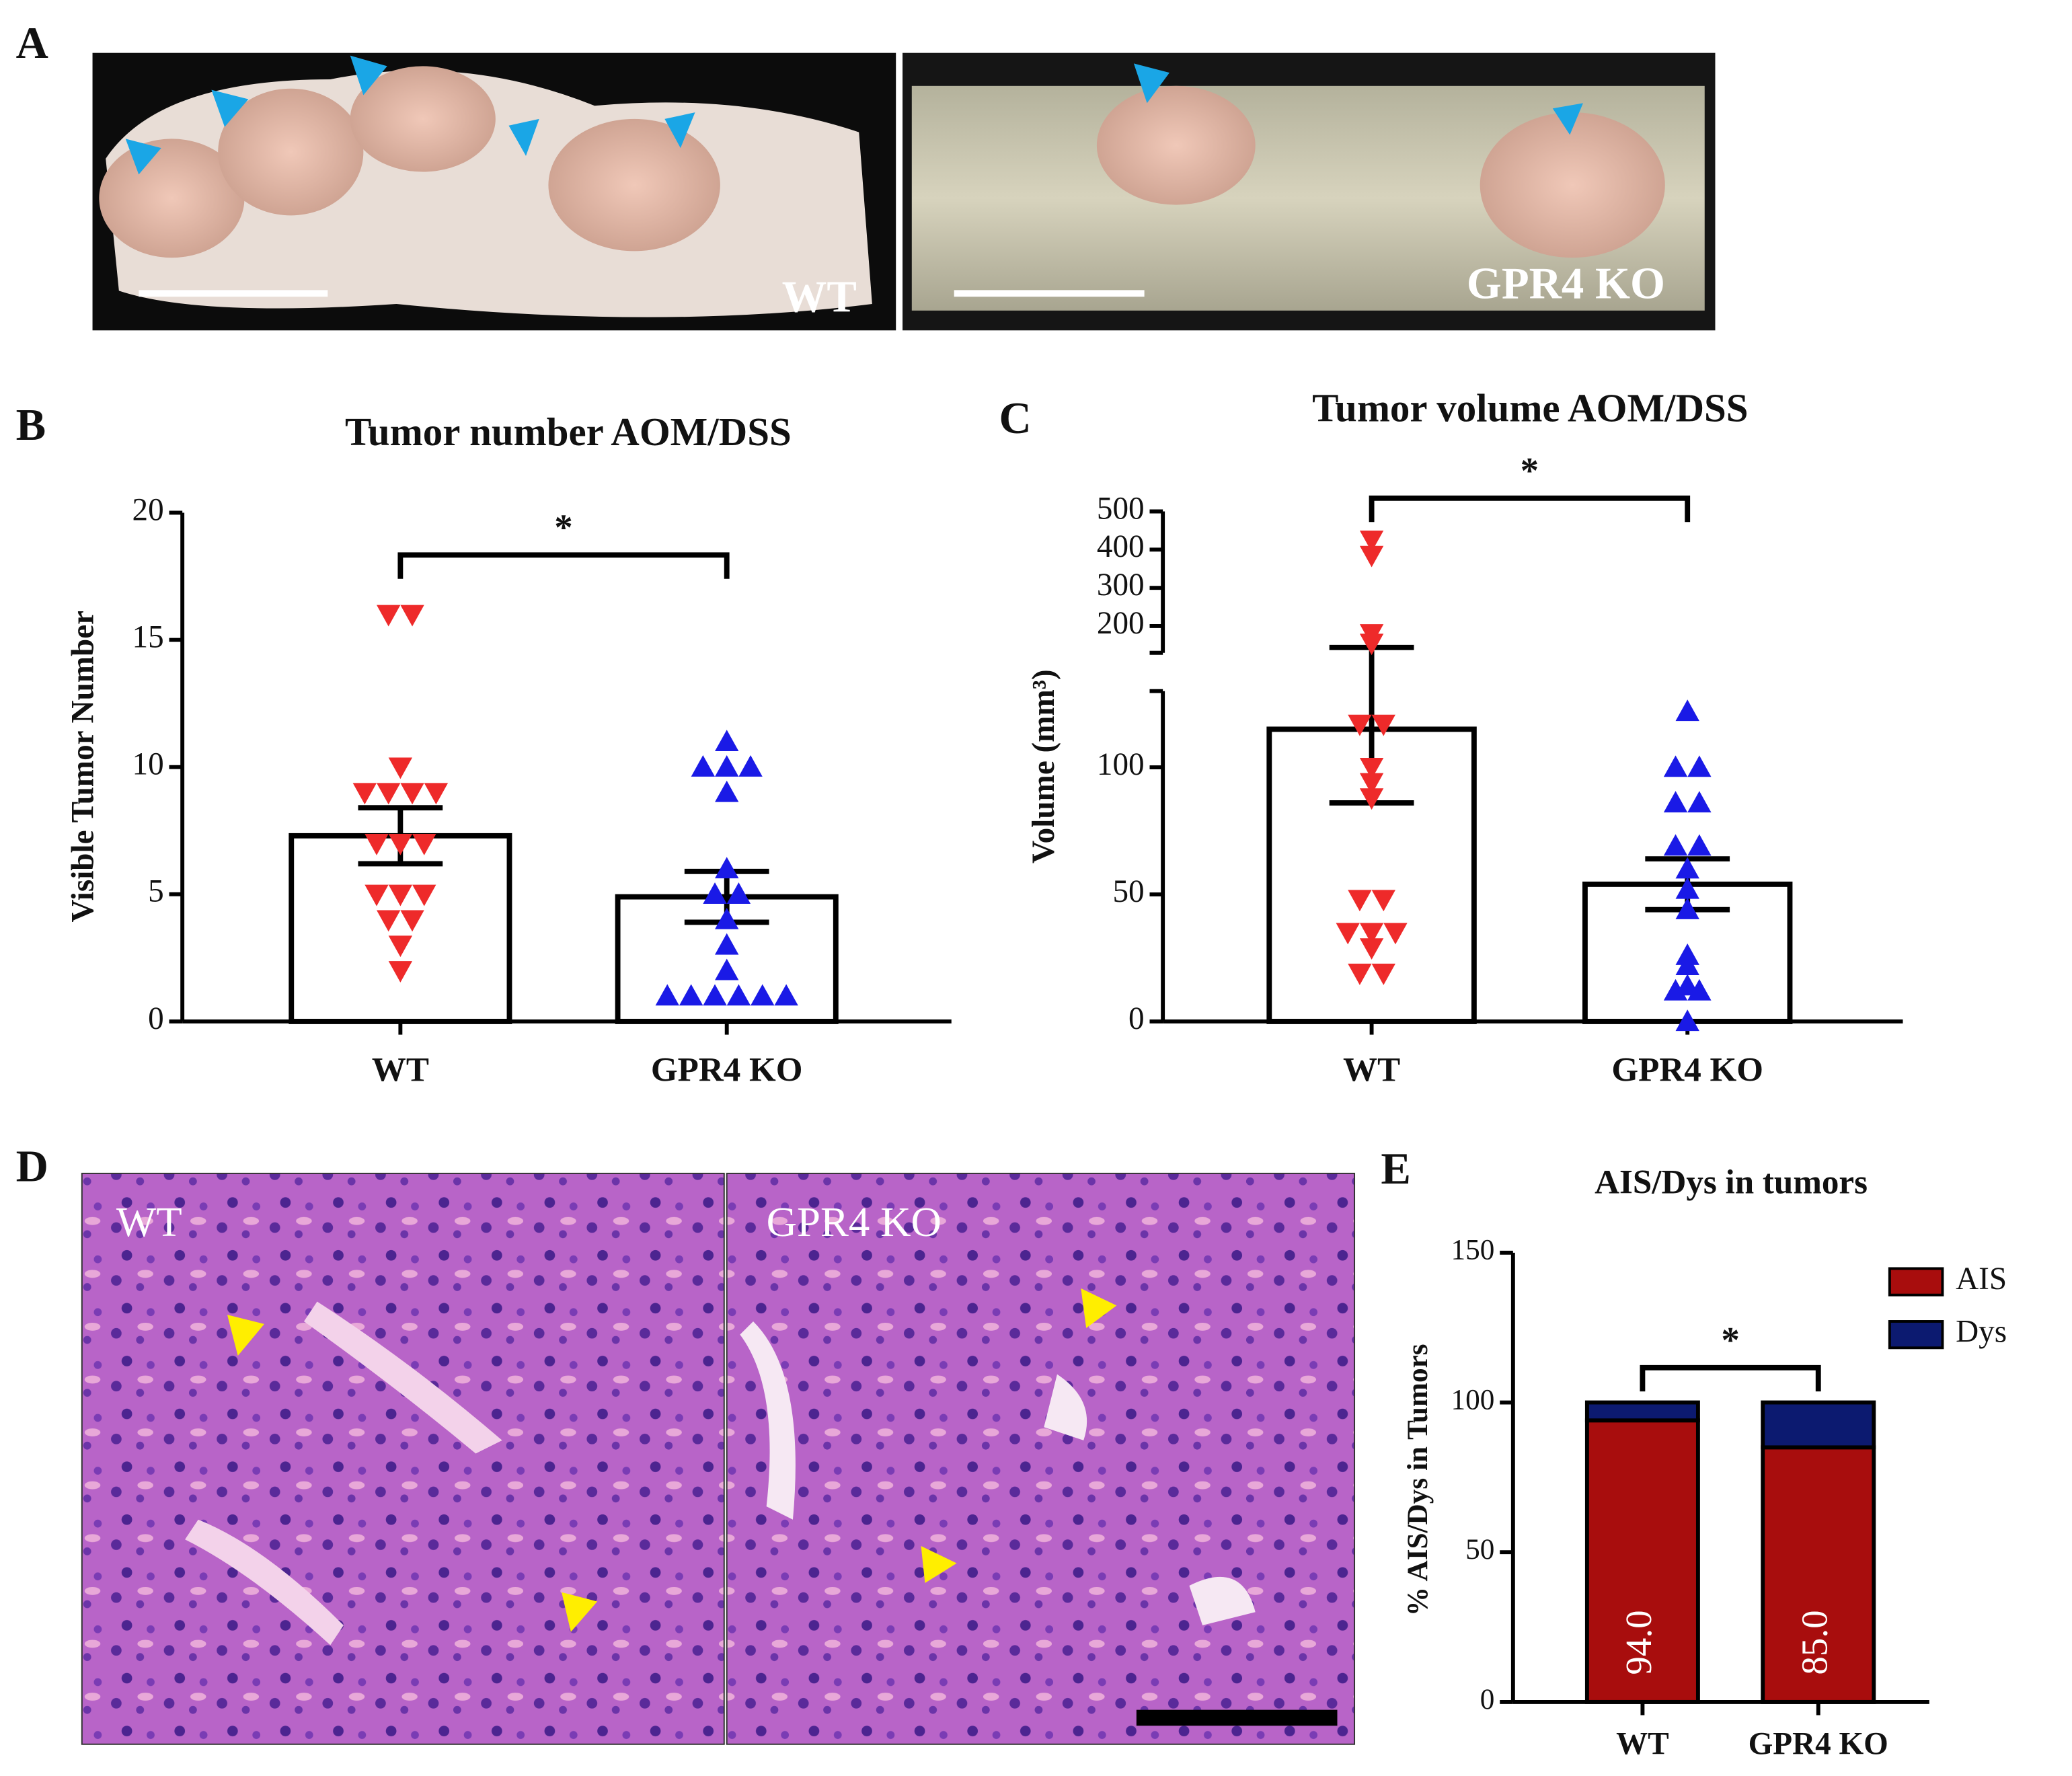 The height and width of the screenshot is (1776, 2072). I want to click on panel-letter: E, so click(1396, 1169).